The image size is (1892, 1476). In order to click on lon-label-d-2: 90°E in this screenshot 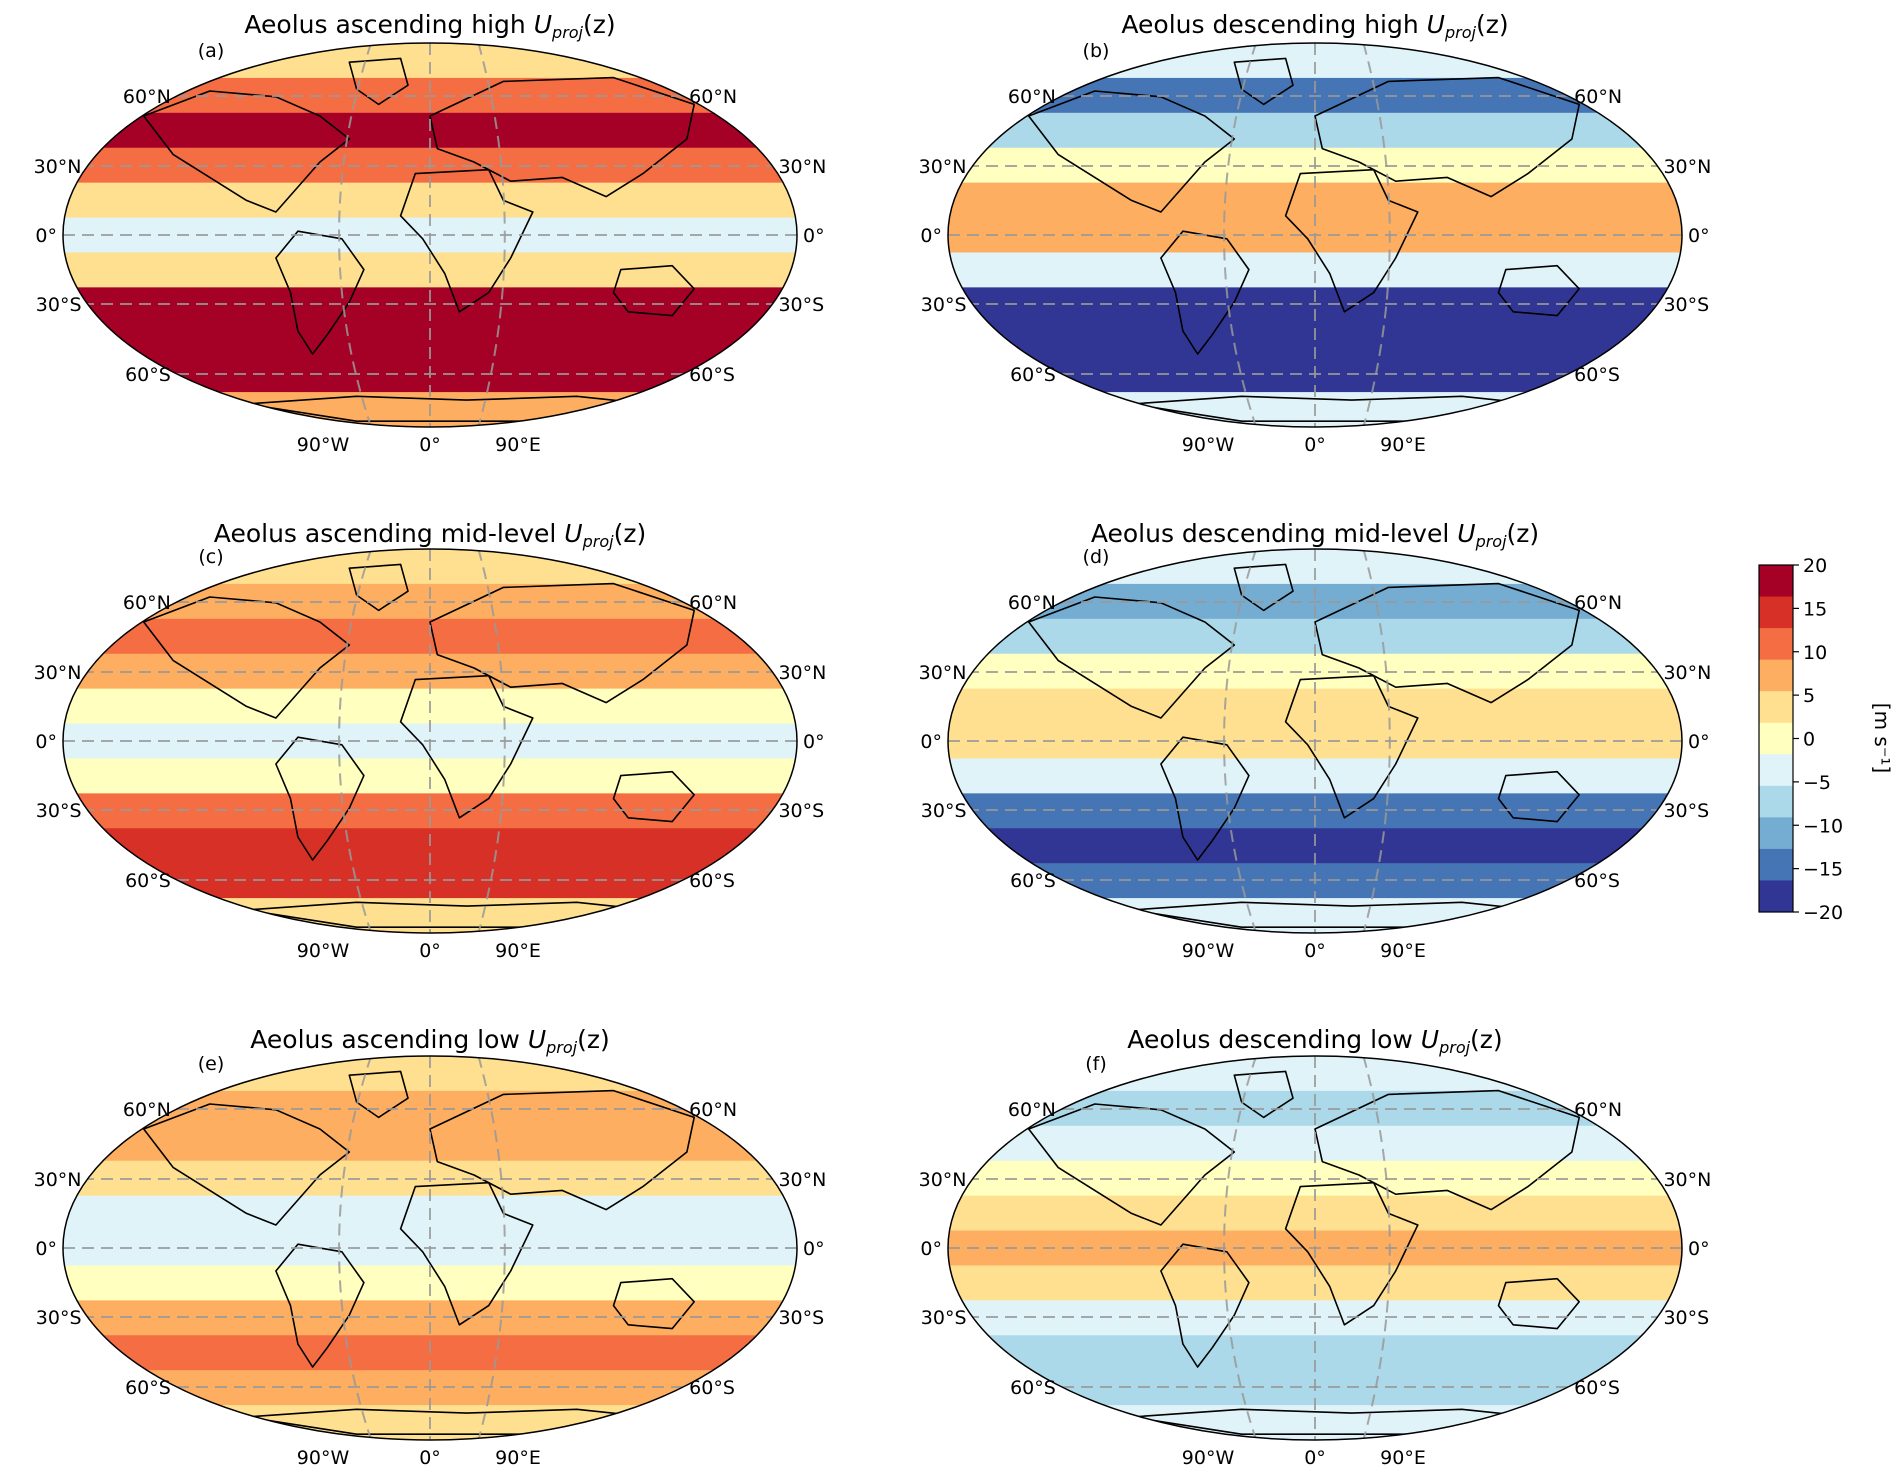, I will do `click(1403, 951)`.